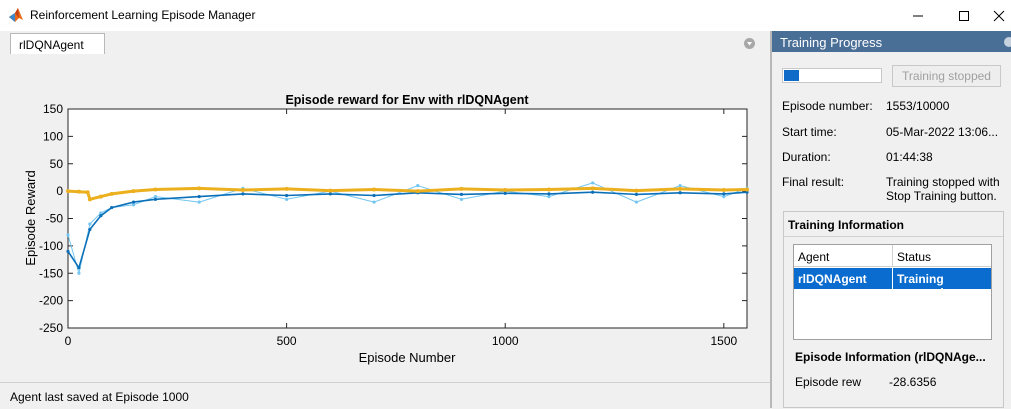 Image resolution: width=1011 pixels, height=409 pixels. I want to click on final-result-label: Final result:, so click(813, 182).